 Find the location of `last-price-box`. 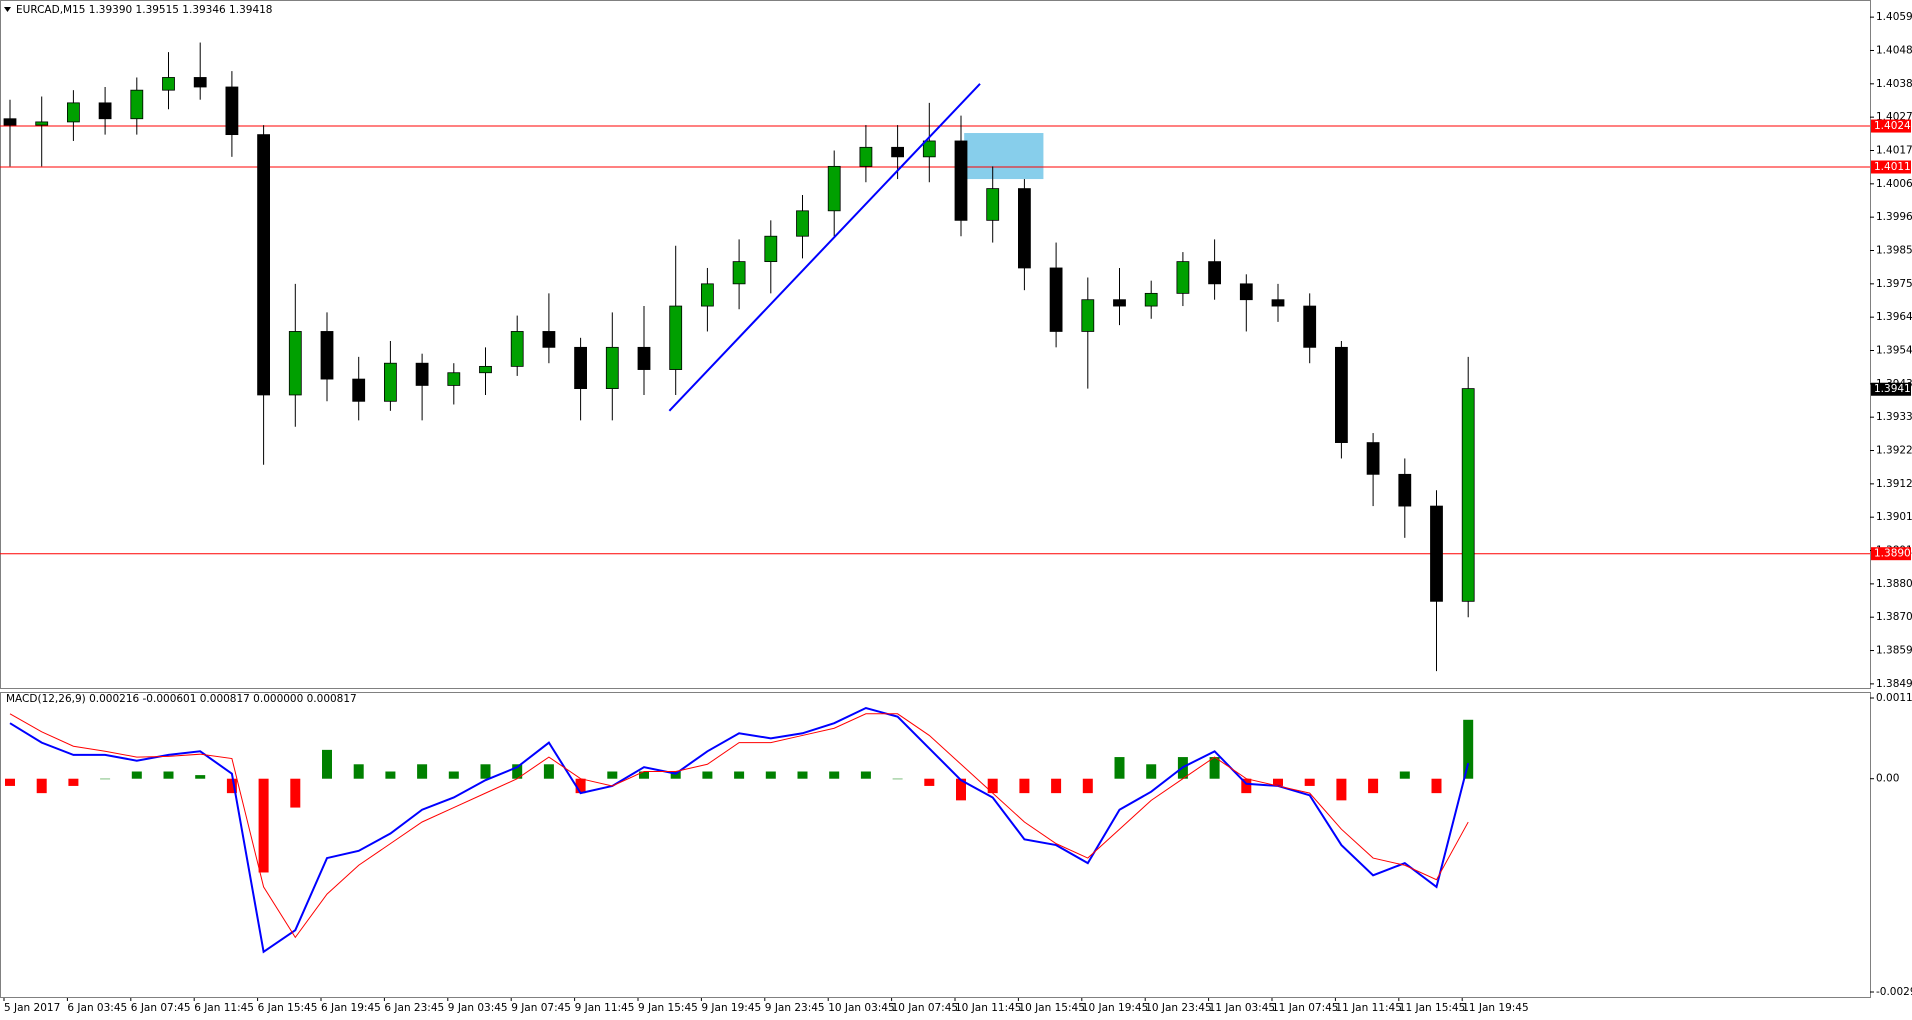

last-price-box is located at coordinates (1891, 389).